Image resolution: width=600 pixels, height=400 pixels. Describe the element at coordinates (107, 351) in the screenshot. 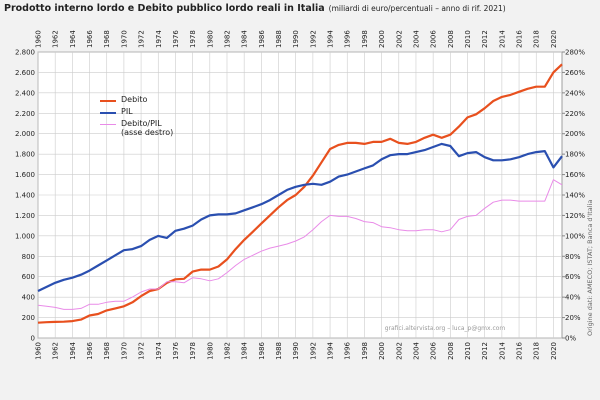

I see `x-tick-label: 1968` at that location.